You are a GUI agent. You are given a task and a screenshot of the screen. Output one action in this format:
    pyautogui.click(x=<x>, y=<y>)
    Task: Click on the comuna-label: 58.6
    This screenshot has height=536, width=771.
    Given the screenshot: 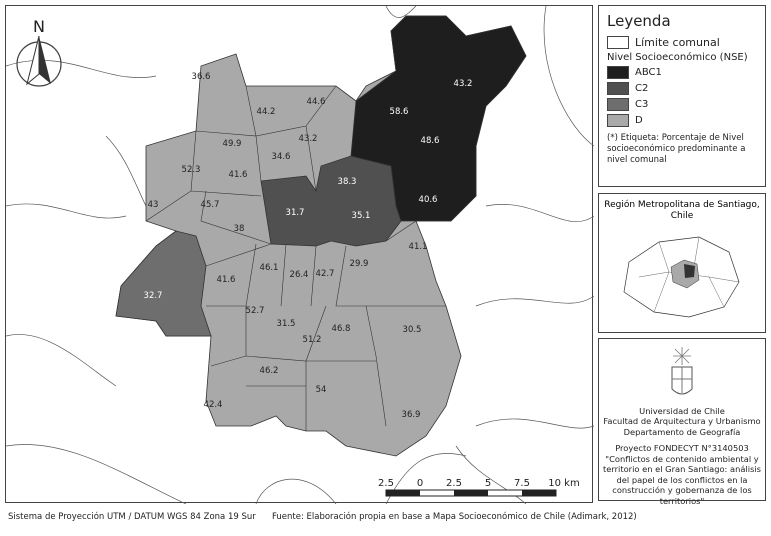 What is the action you would take?
    pyautogui.click(x=399, y=112)
    